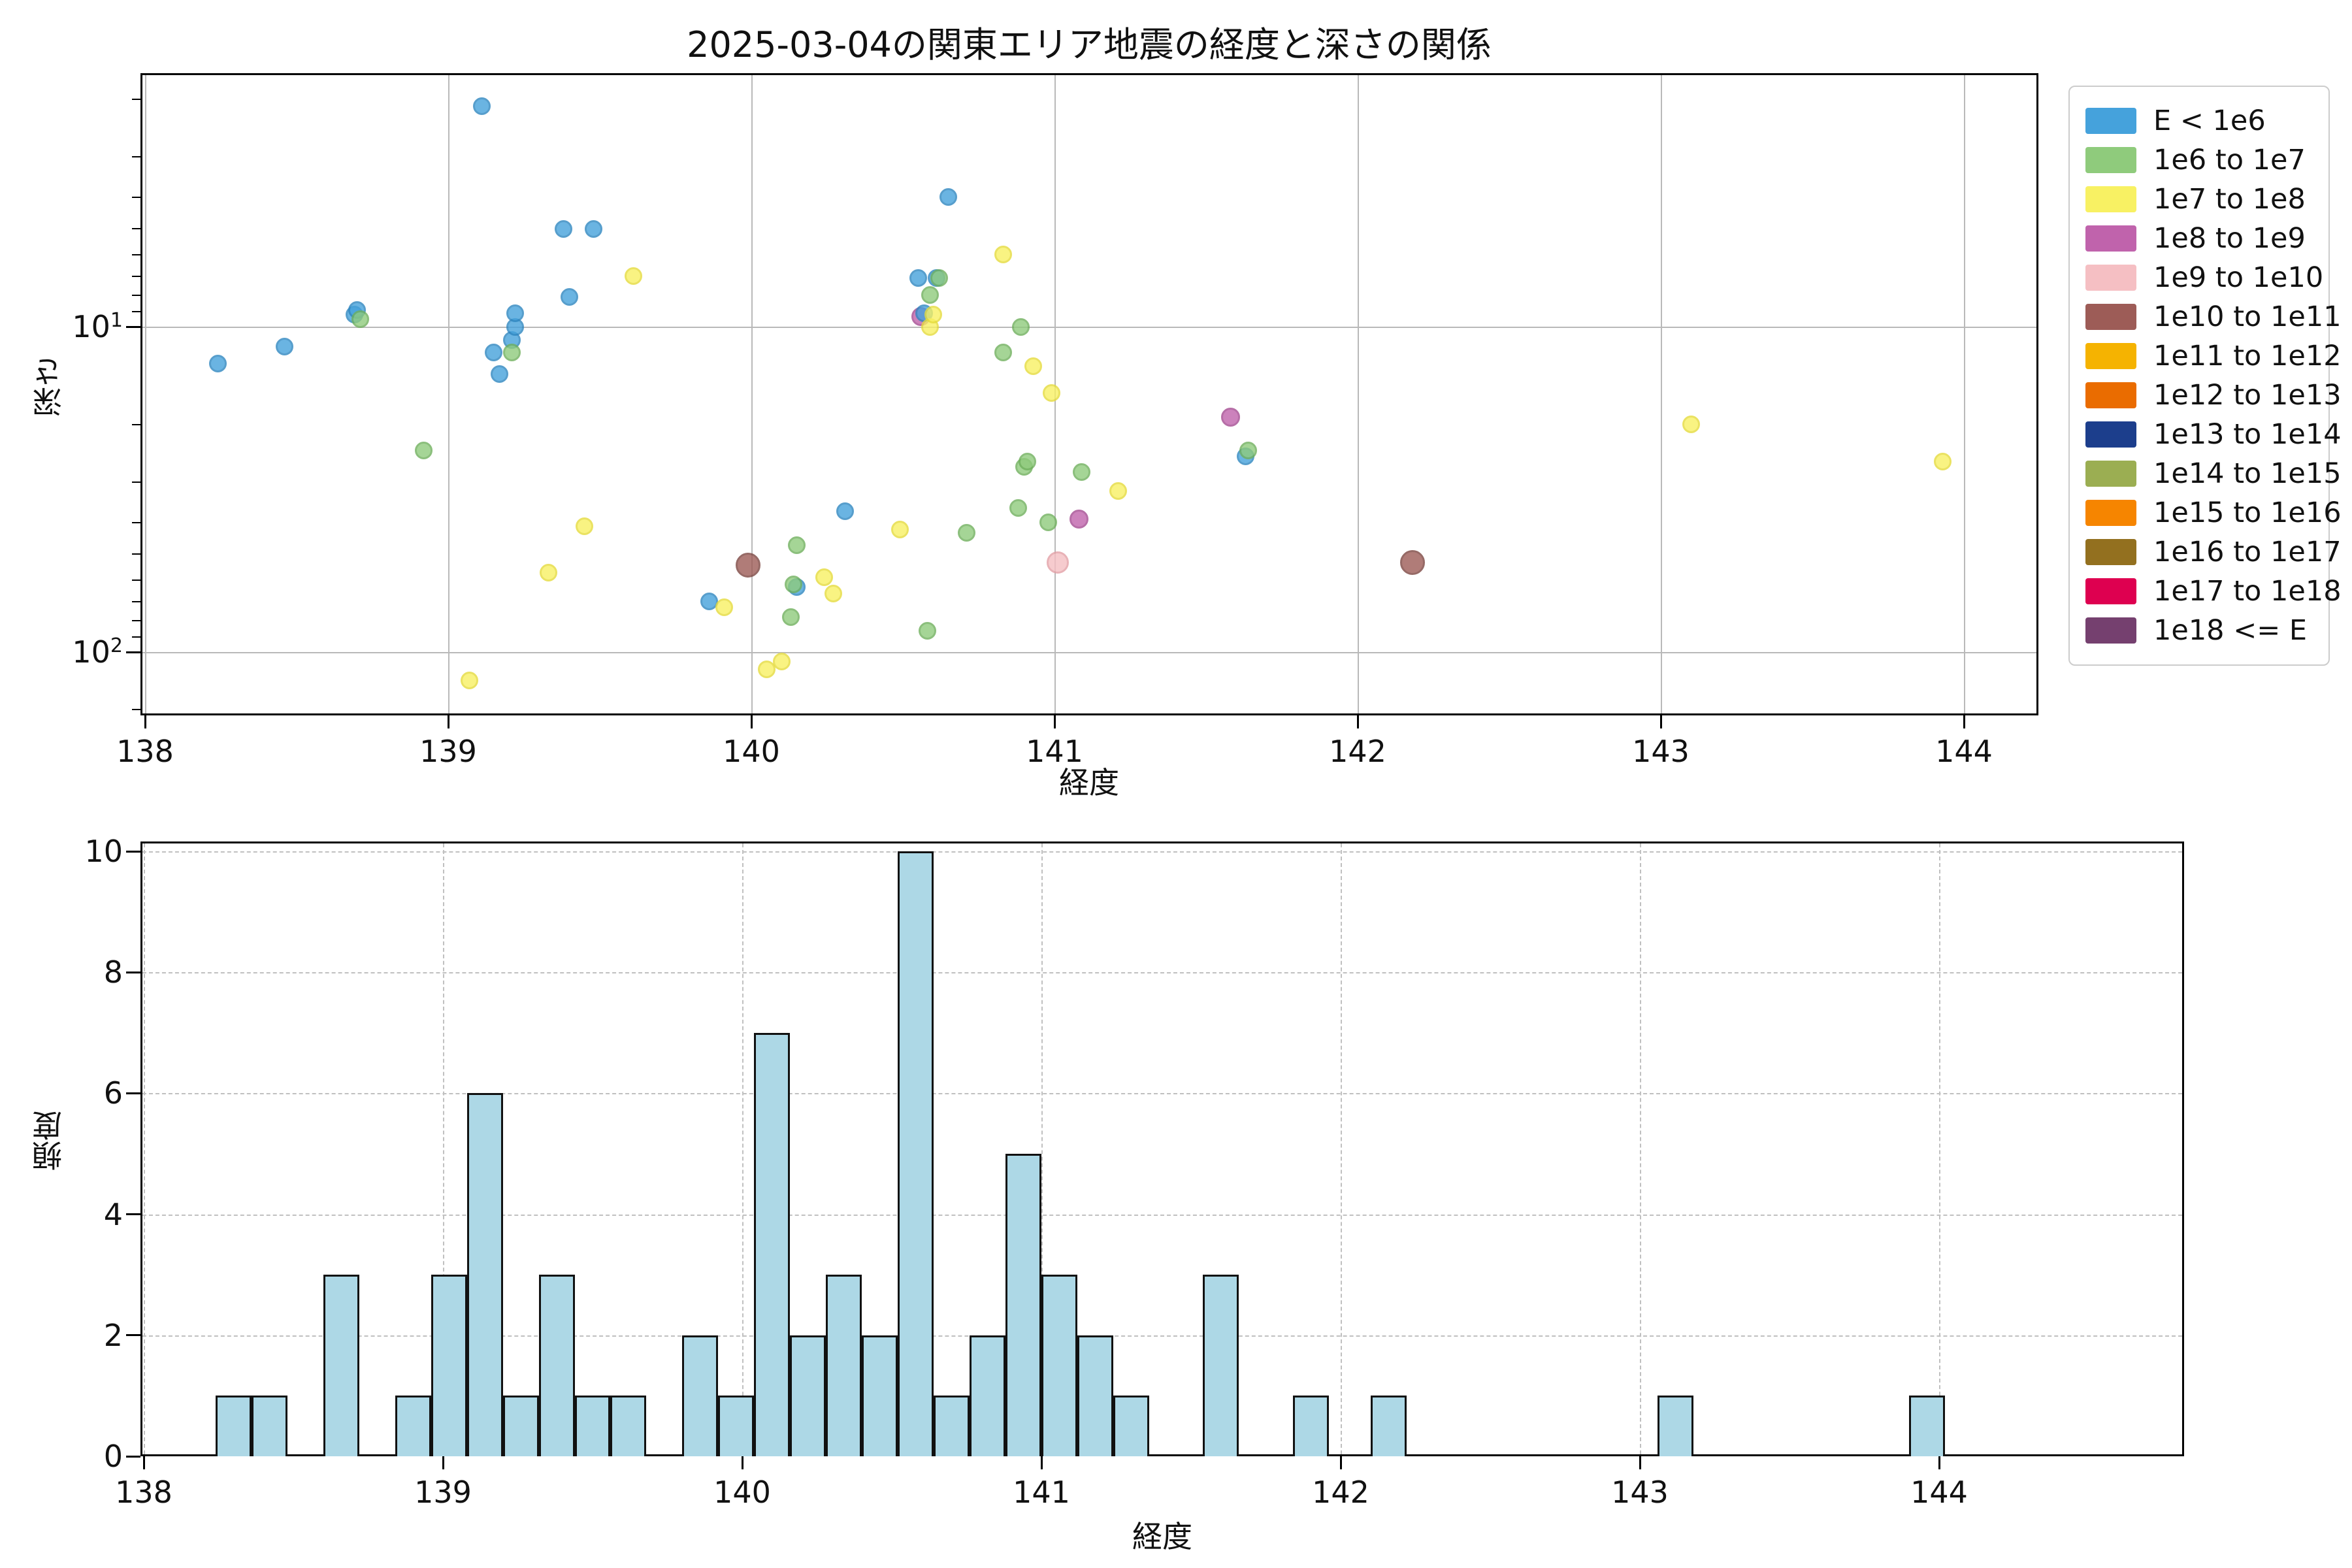 This screenshot has width=2352, height=1568. I want to click on histogram-y-tick-label: 10, so click(103, 851).